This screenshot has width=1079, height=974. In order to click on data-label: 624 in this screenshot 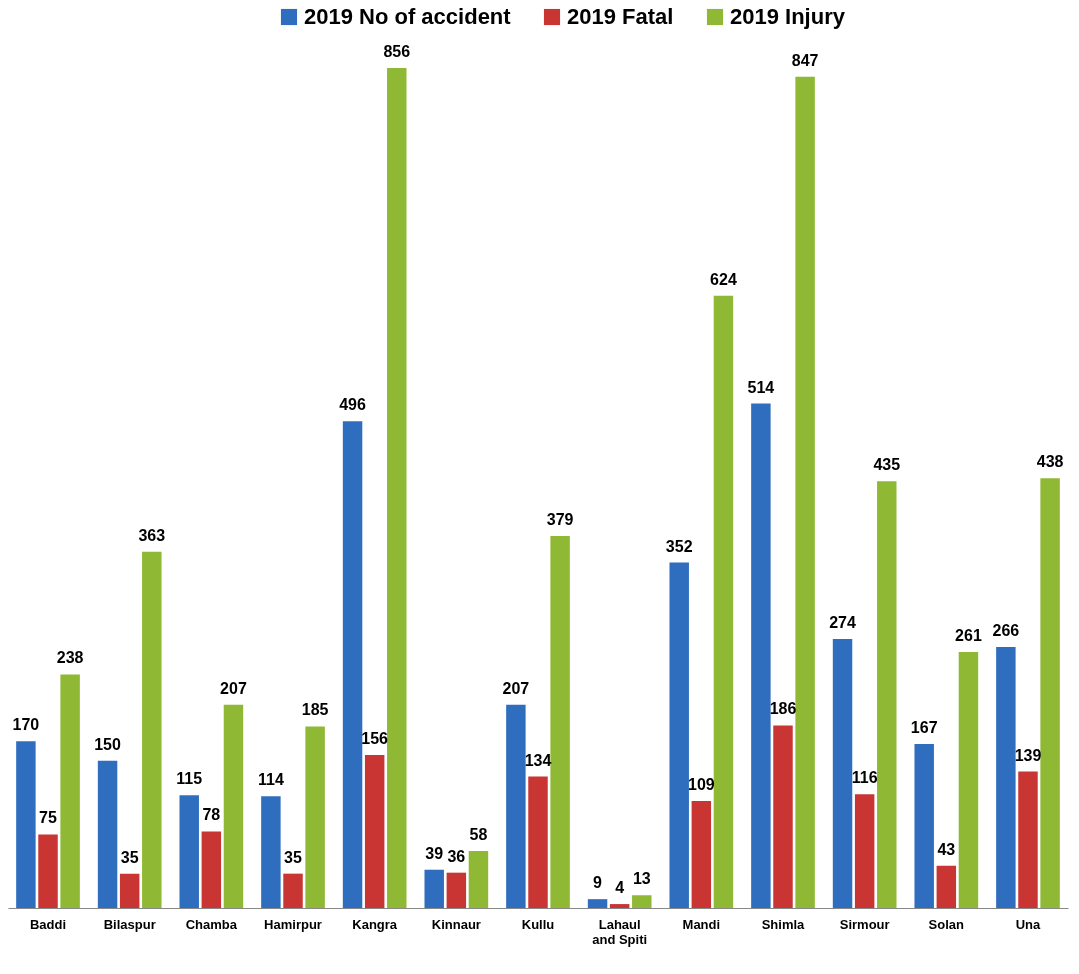, I will do `click(723, 279)`.